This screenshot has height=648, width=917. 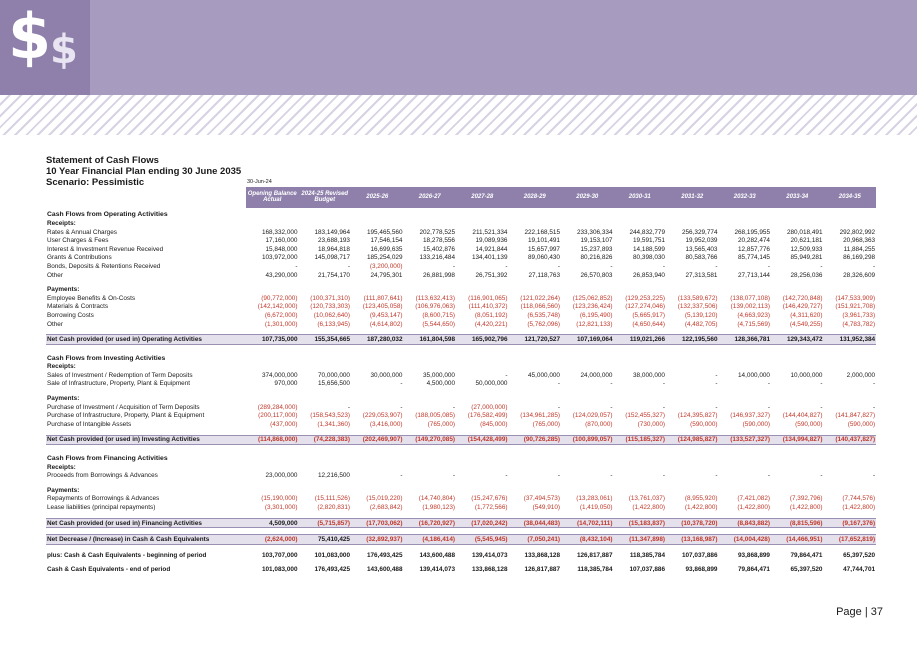 I want to click on cell-value: 17,546,154, so click(x=386, y=241).